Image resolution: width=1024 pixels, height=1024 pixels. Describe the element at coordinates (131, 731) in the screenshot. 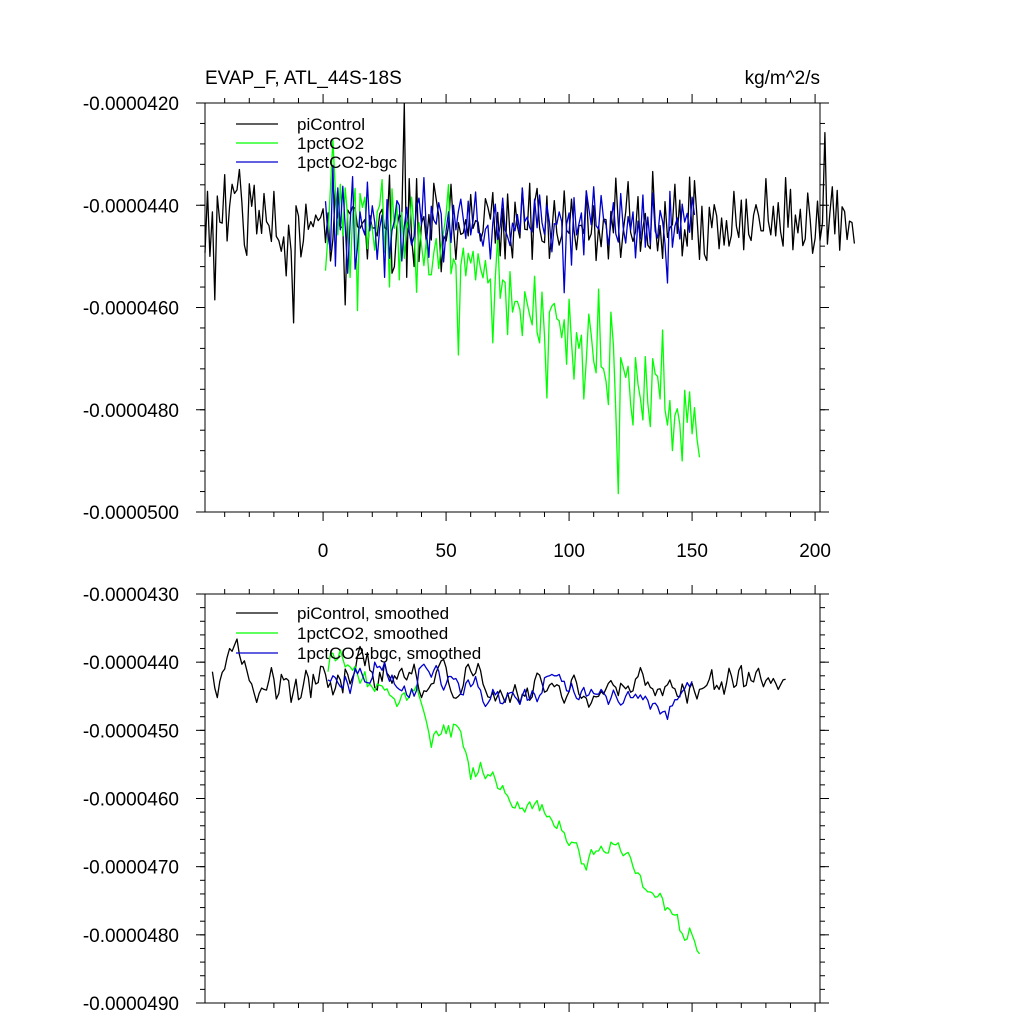

I see `y-tick-label: -0.0000450` at that location.